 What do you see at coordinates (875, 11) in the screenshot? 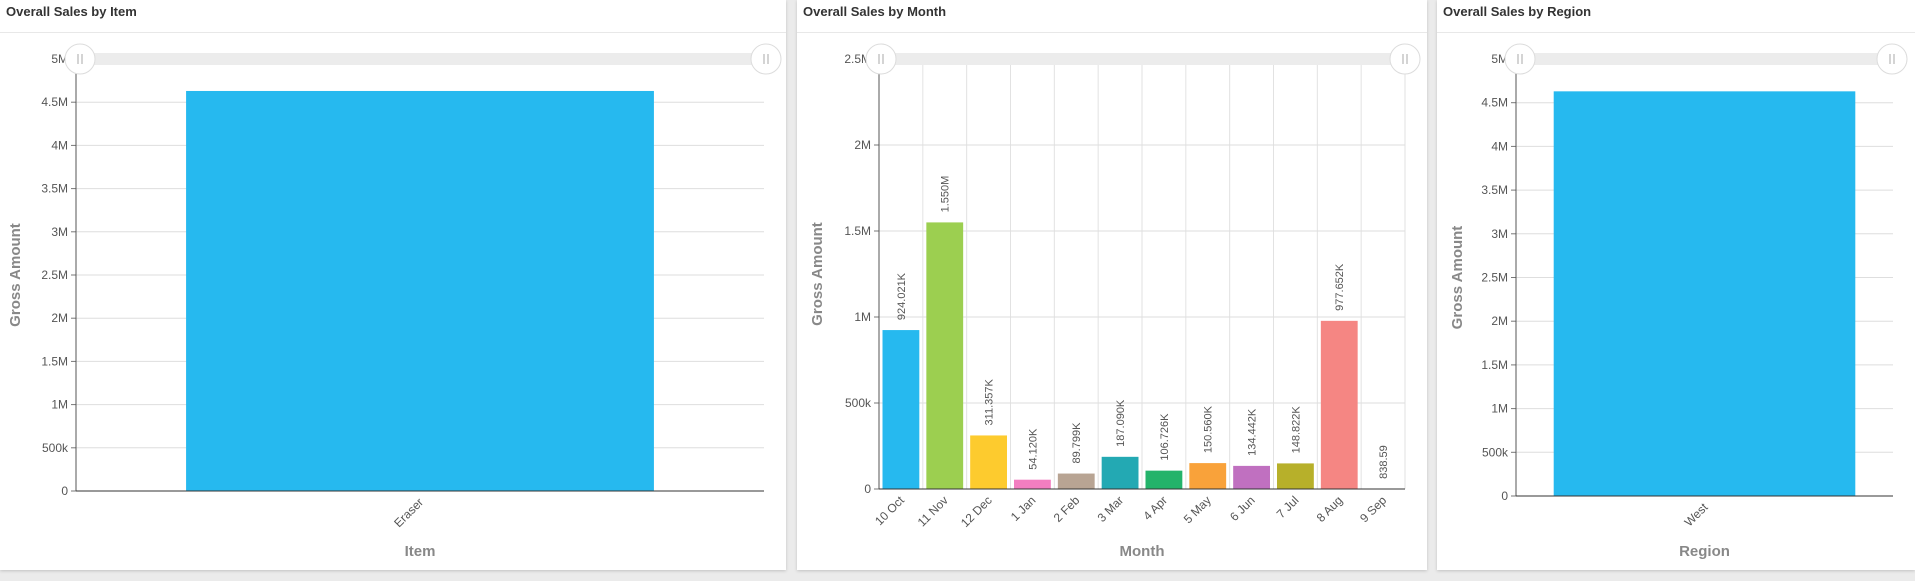
I see `panel-title: Overall Sales by Month` at bounding box center [875, 11].